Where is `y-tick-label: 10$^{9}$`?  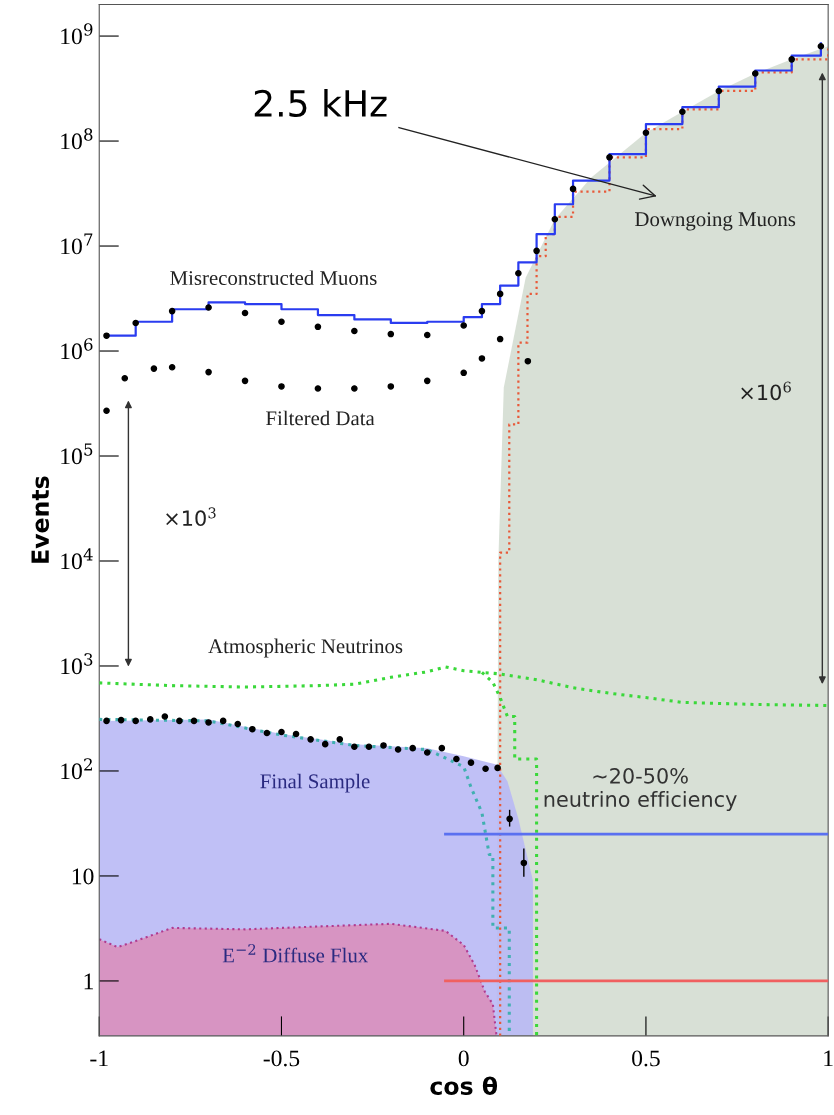 y-tick-label: 10$^{9}$ is located at coordinates (77, 34).